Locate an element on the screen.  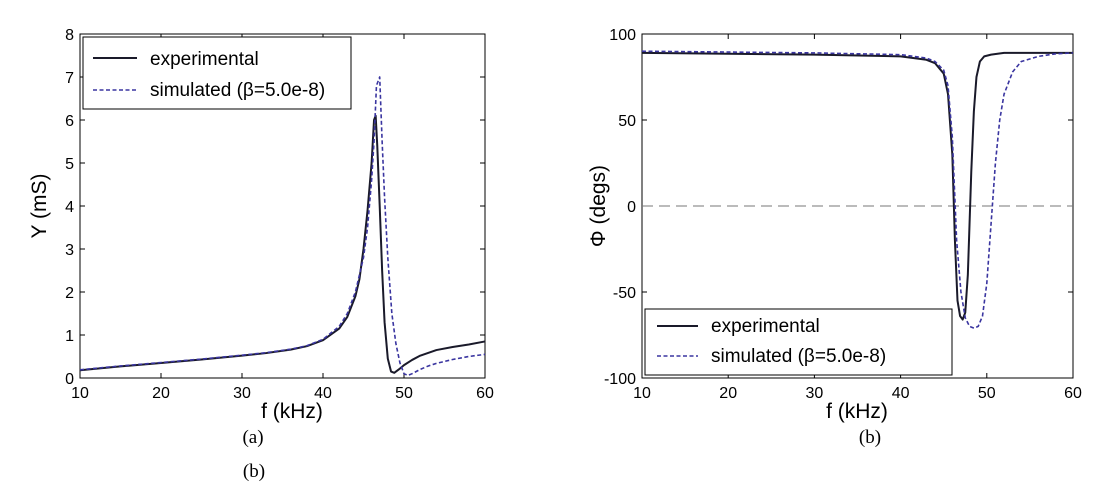
y-tick-label-b-1: -50 is located at coordinates (624, 293).